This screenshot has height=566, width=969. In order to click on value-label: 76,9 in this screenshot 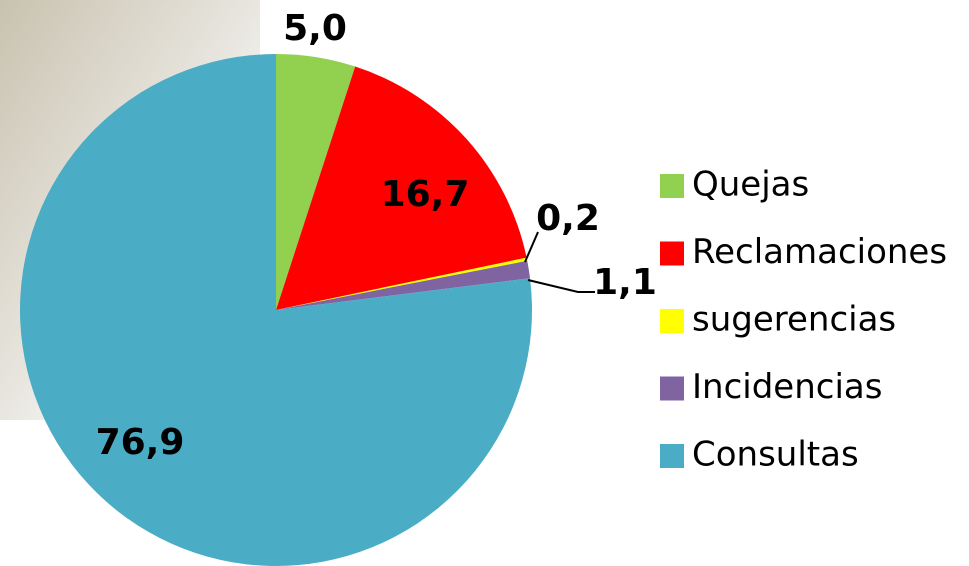, I will do `click(140, 442)`.